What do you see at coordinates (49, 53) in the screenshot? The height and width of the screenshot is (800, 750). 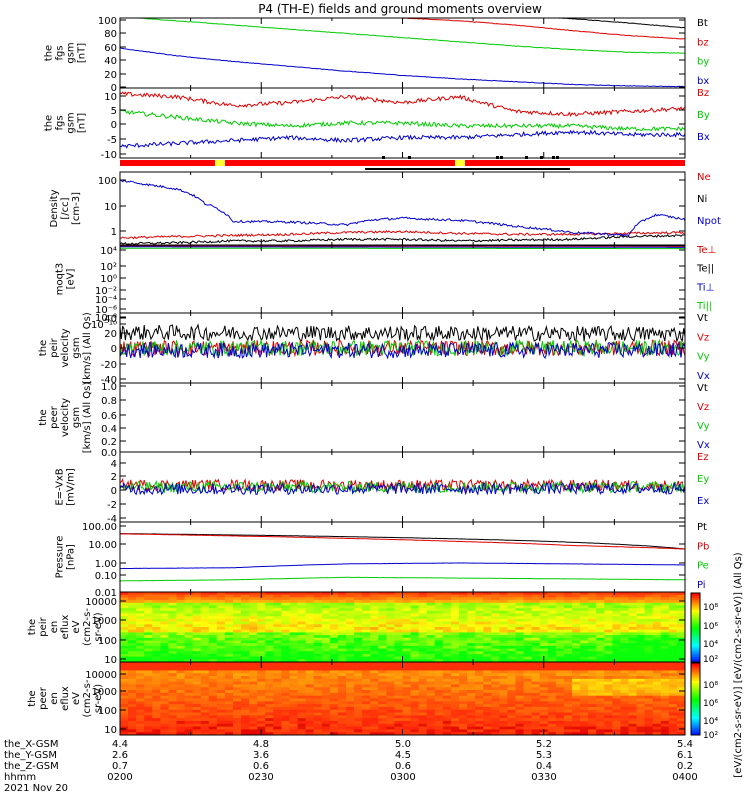 I see `y-axis-label: the` at bounding box center [49, 53].